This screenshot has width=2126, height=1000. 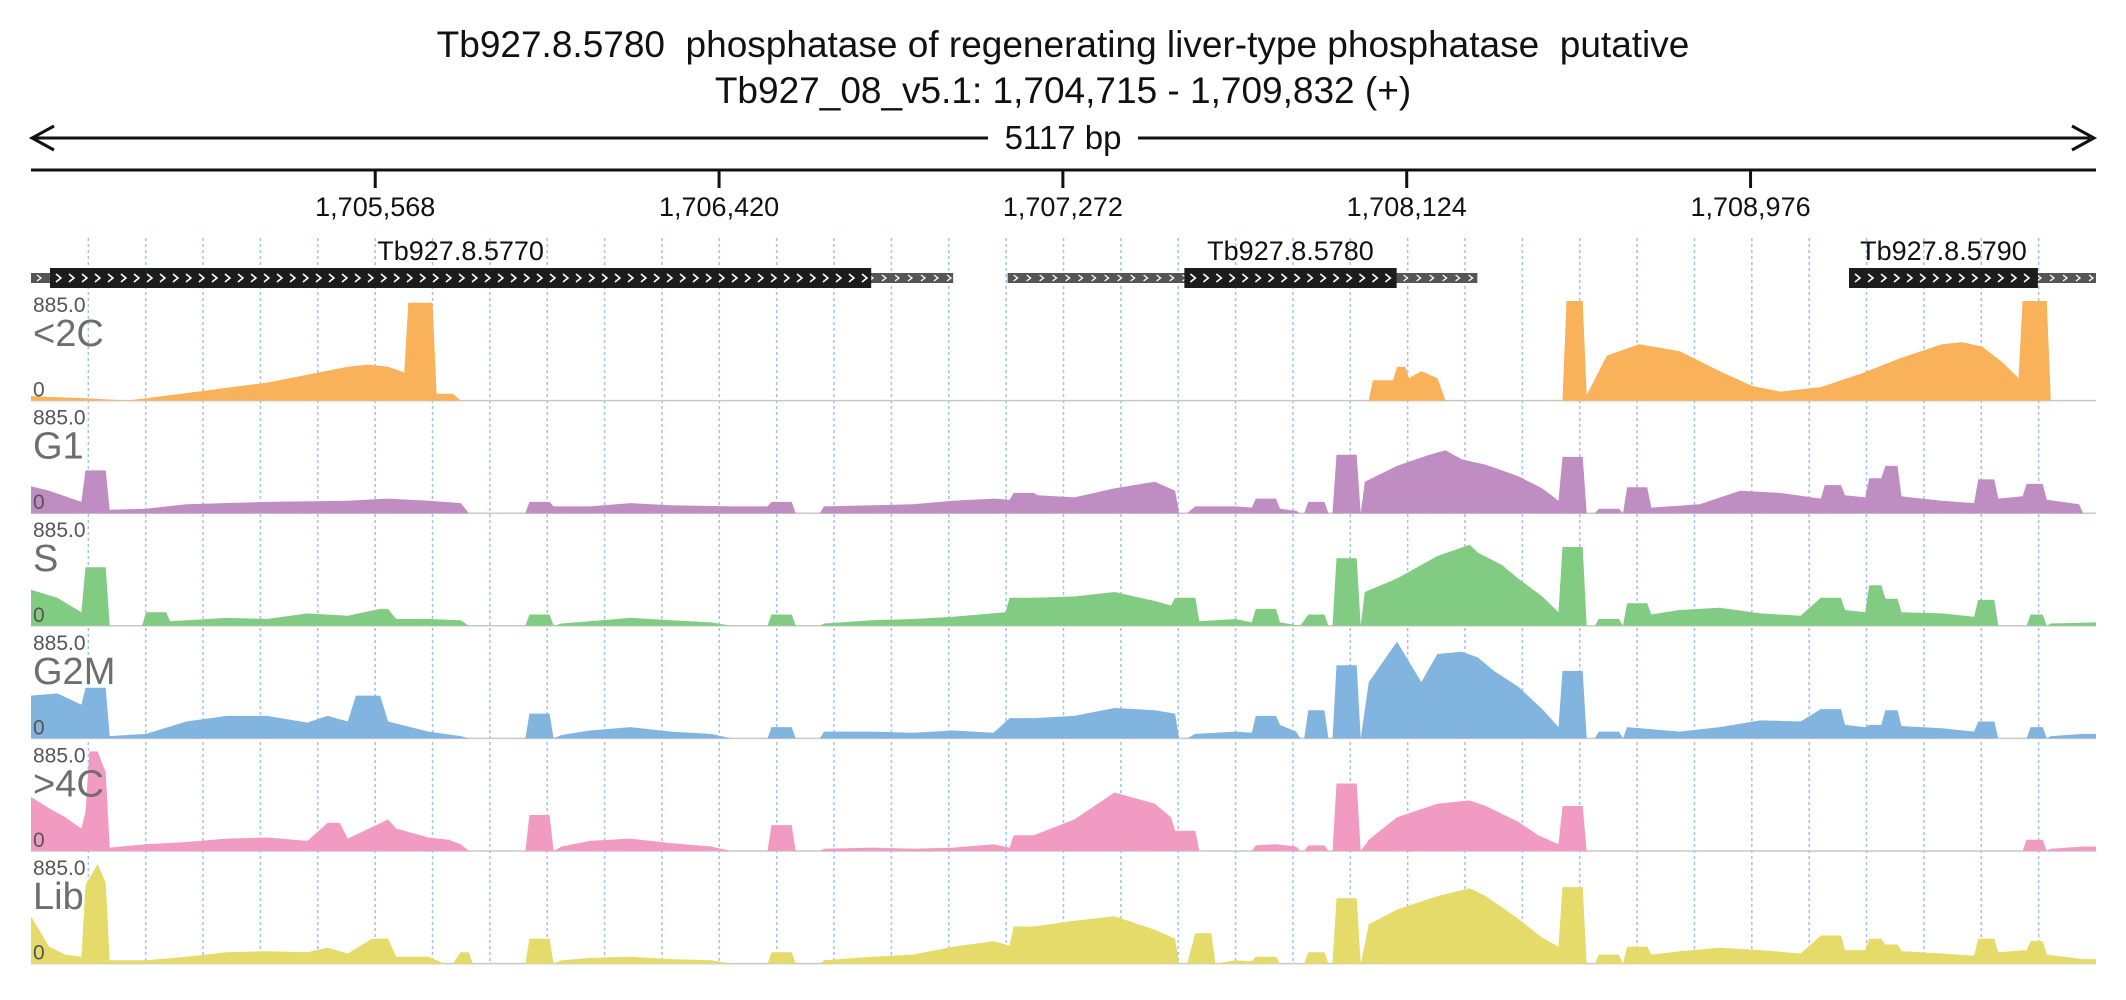 What do you see at coordinates (1063, 798) in the screenshot?
I see `track-4c: 885.0>4C 0` at bounding box center [1063, 798].